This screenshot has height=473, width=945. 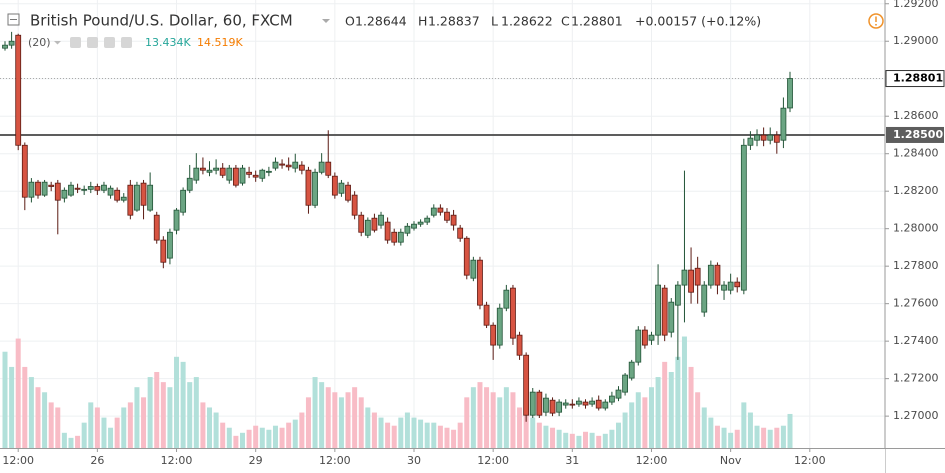 What do you see at coordinates (97, 460) in the screenshot?
I see `x-tick-label: 26` at bounding box center [97, 460].